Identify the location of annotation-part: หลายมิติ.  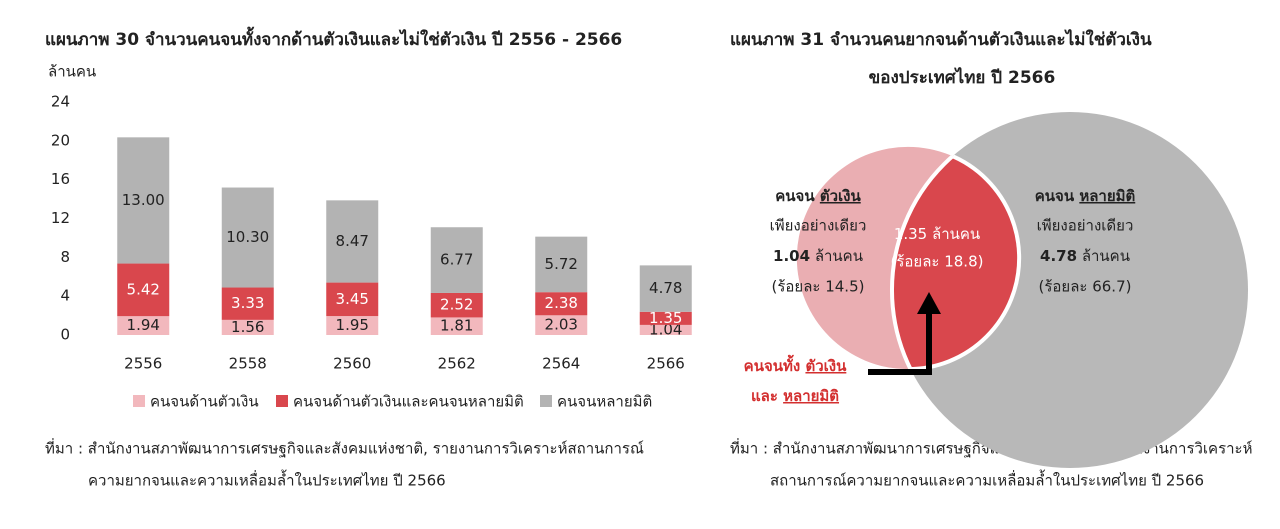
(811, 396).